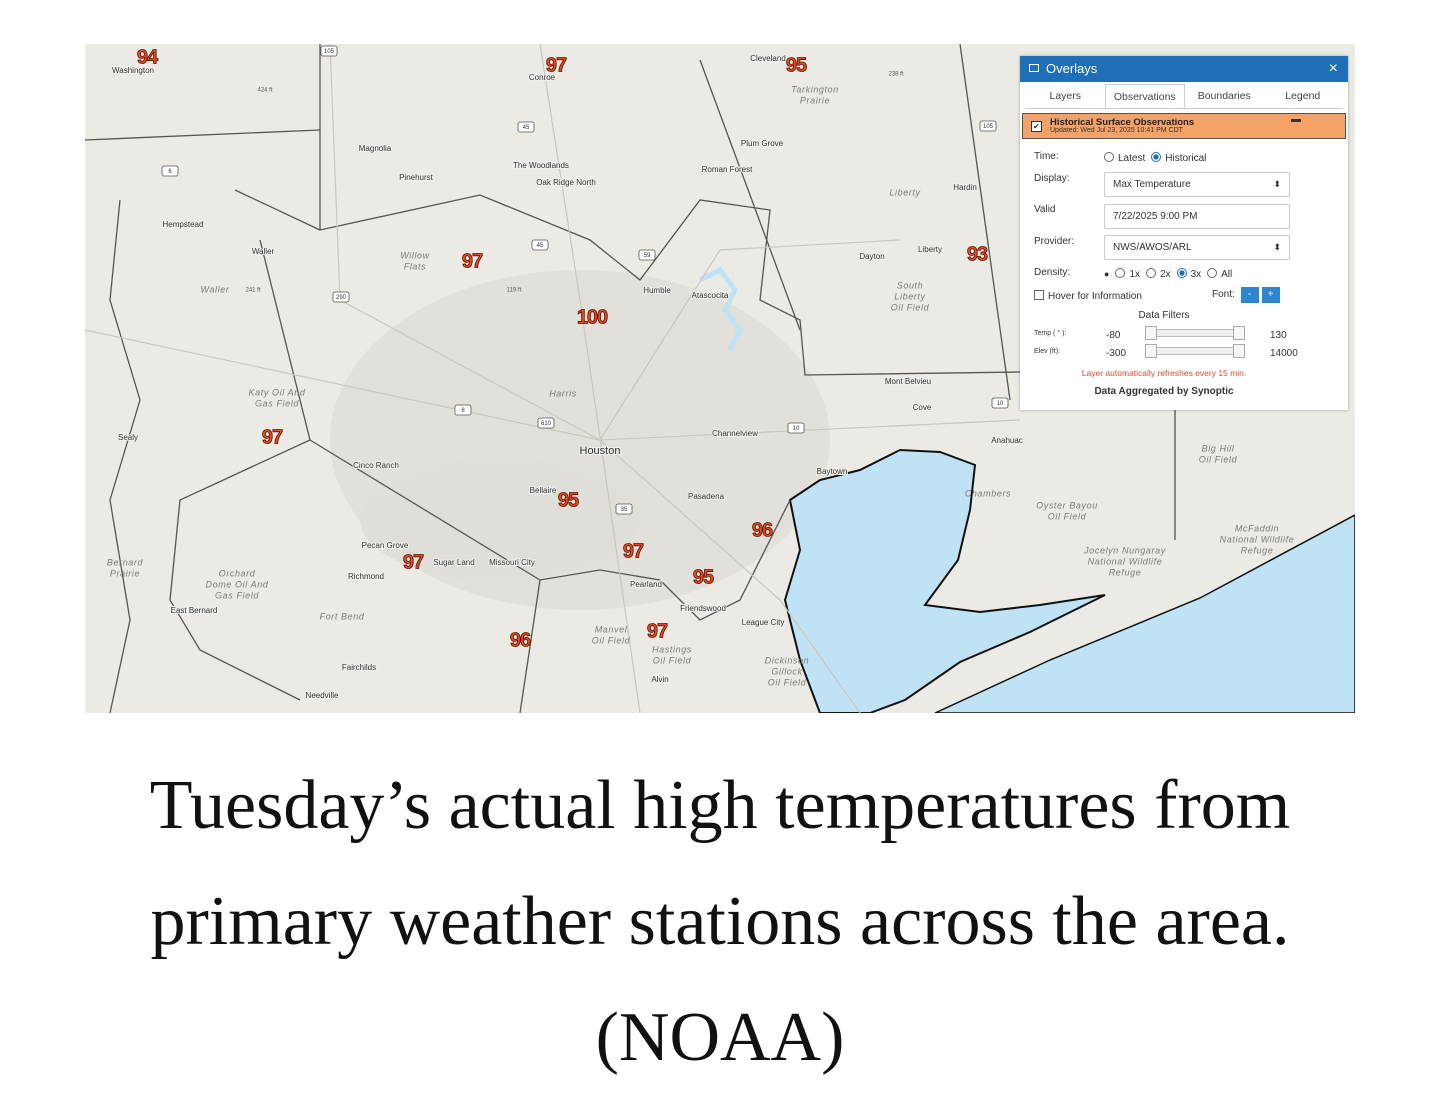 The height and width of the screenshot is (1102, 1440). Describe the element at coordinates (1007, 440) in the screenshot. I see `place-label: Anahuac` at that location.